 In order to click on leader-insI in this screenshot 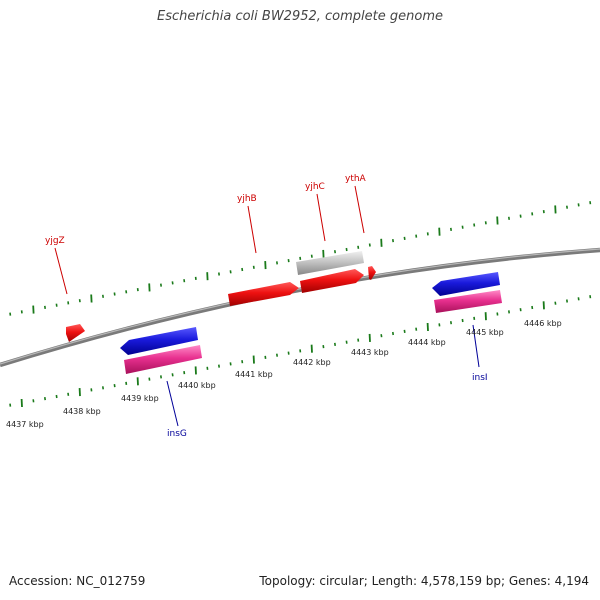, I will do `click(476, 346)`.